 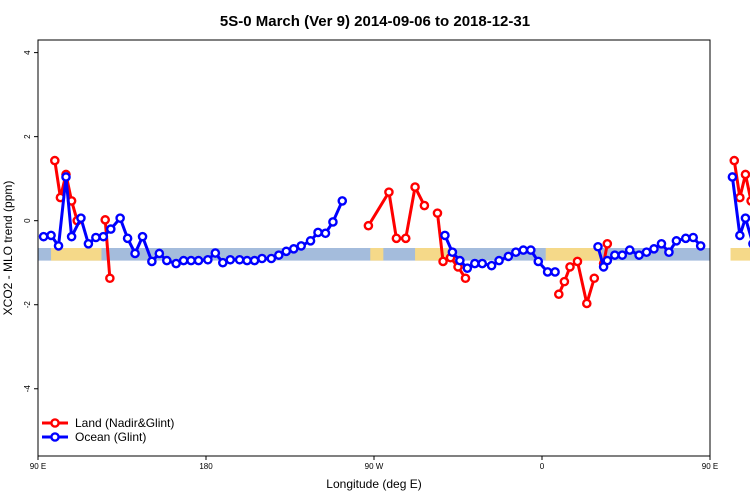 What do you see at coordinates (373, 484) in the screenshot?
I see `x-axis-label: Longitude (deg E)` at bounding box center [373, 484].